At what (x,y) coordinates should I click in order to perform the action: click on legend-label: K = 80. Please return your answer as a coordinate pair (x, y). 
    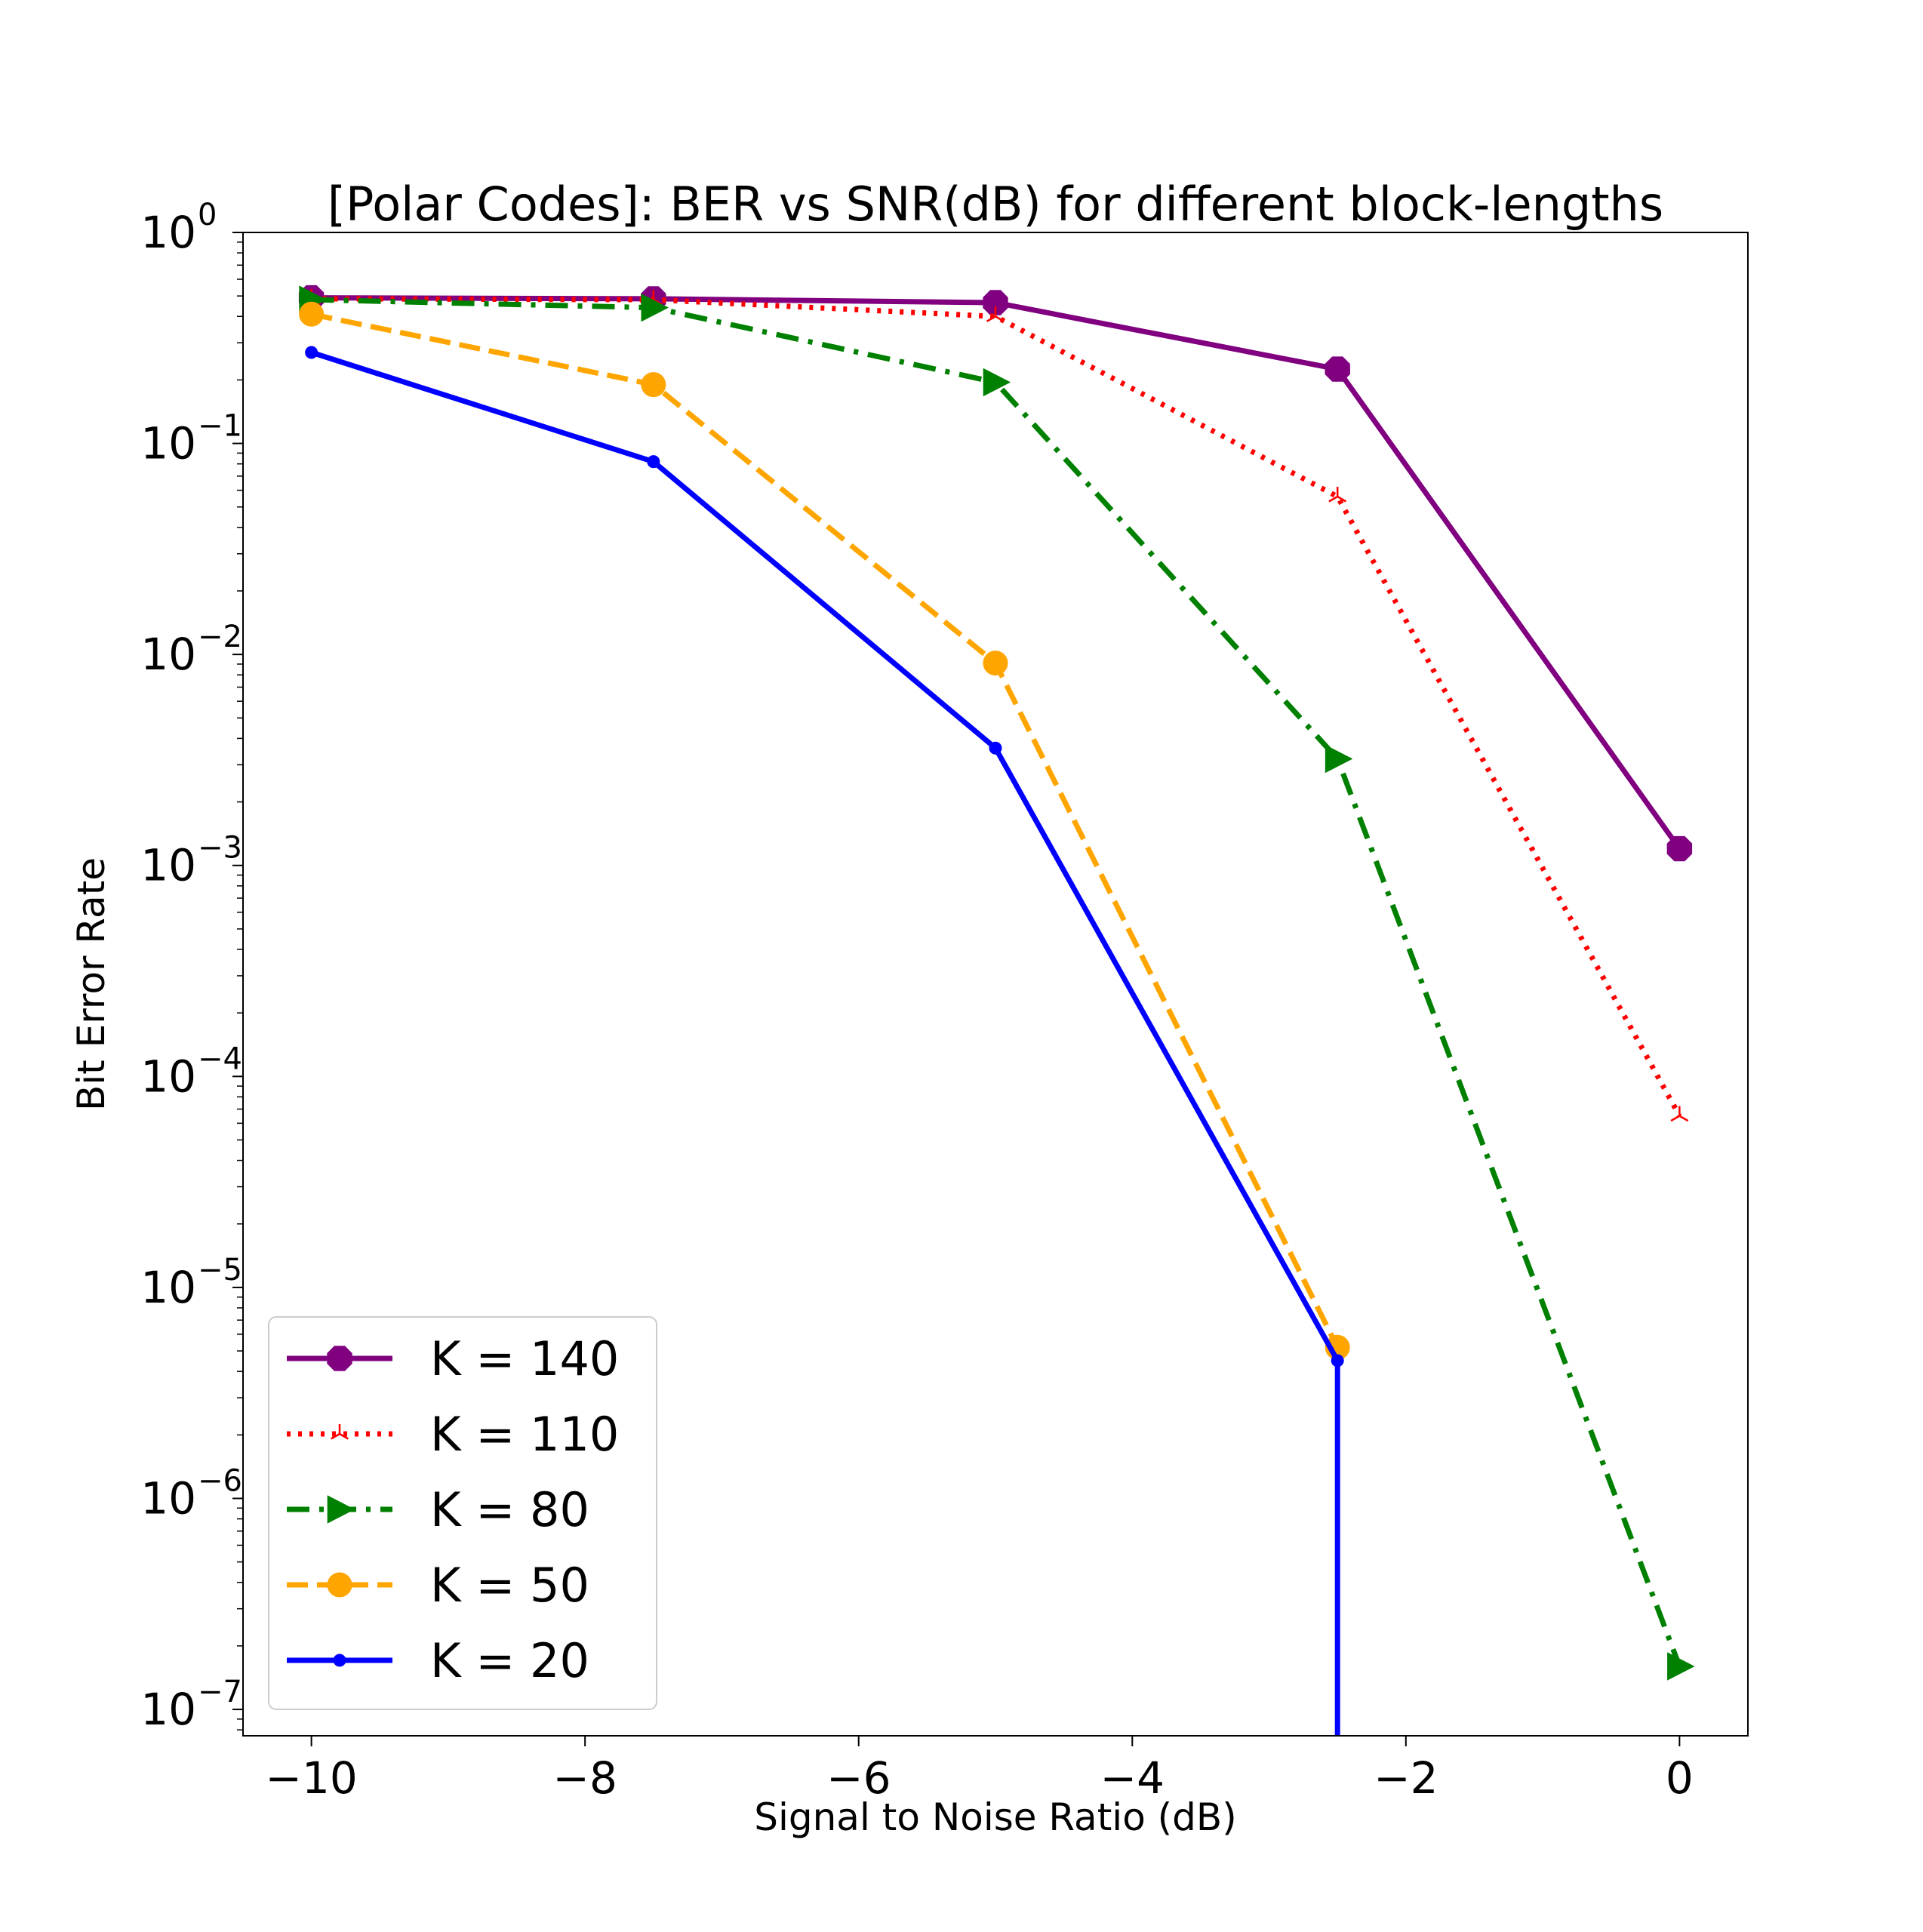
    Looking at the image, I should click on (510, 1509).